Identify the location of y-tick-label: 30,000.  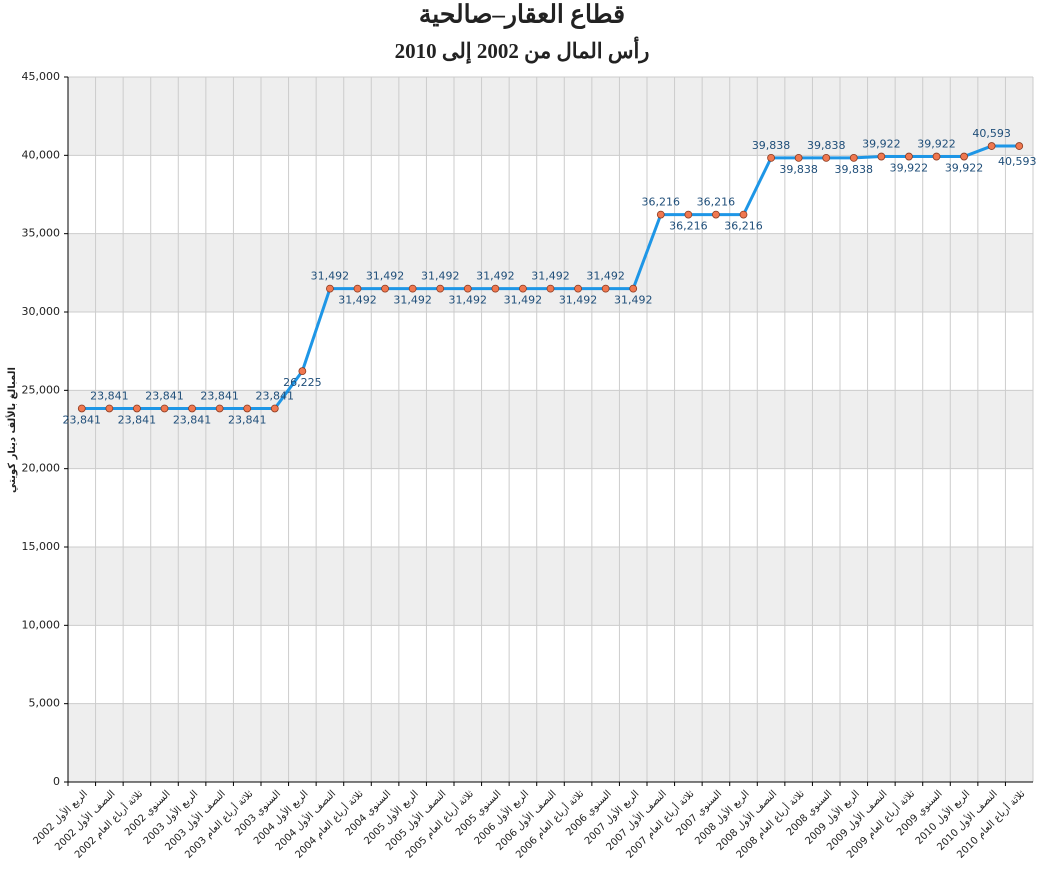
(41, 311).